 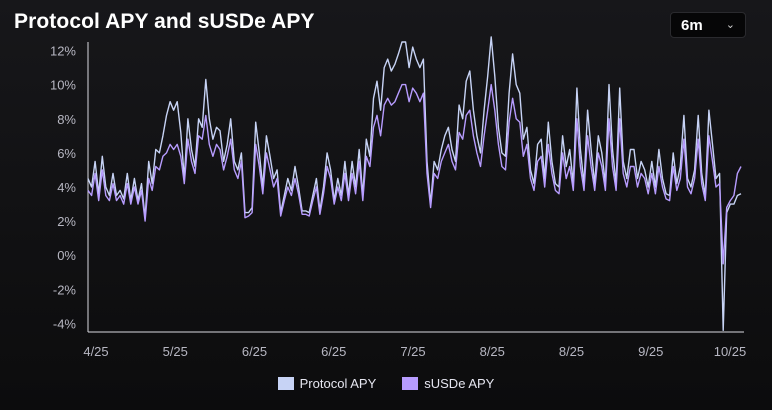 I want to click on y-tick-label: 4%, so click(x=66, y=187).